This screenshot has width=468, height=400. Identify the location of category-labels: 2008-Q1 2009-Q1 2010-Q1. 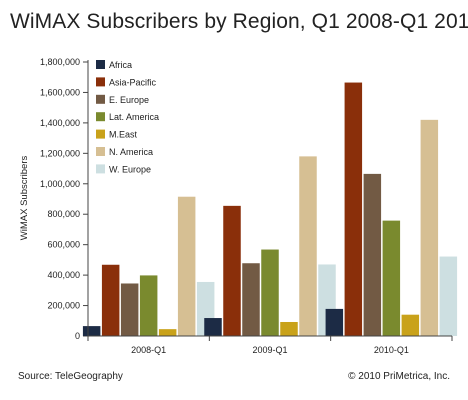
(270, 350).